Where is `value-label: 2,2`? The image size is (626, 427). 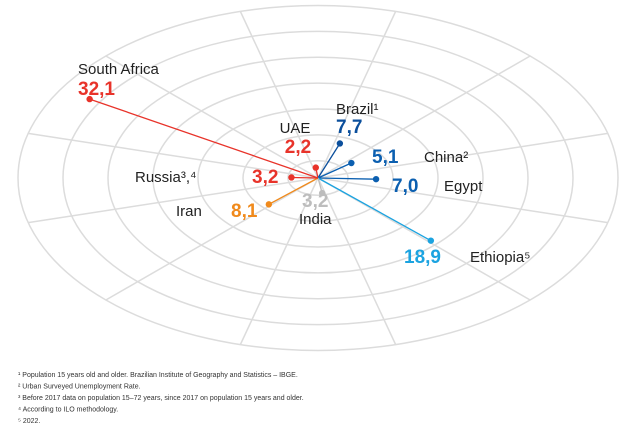
value-label: 2,2 is located at coordinates (298, 147).